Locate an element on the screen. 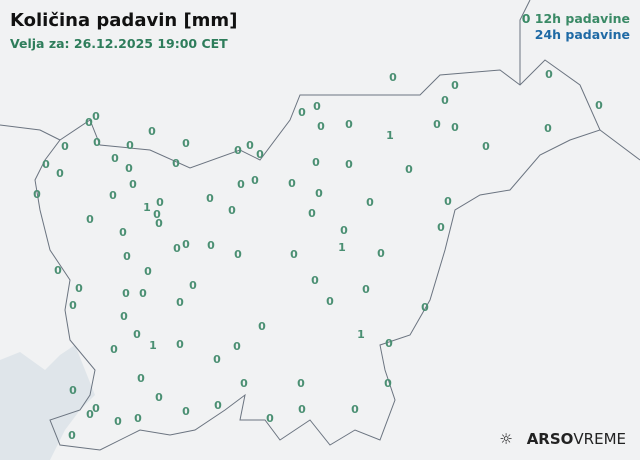 Image resolution: width=640 pixels, height=464 pixels. legend-12h: 0 12h padavine is located at coordinates (576, 19).